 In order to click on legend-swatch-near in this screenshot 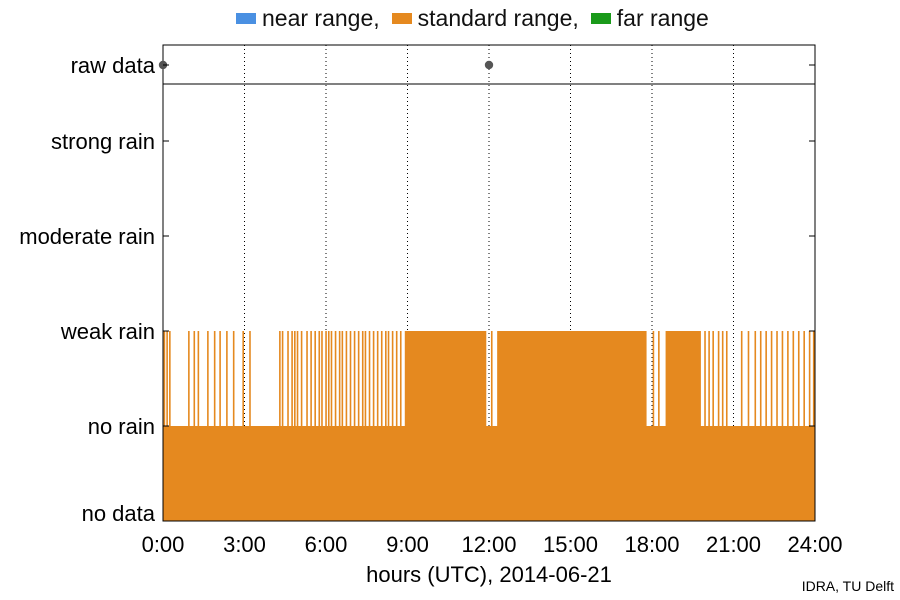, I will do `click(246, 18)`.